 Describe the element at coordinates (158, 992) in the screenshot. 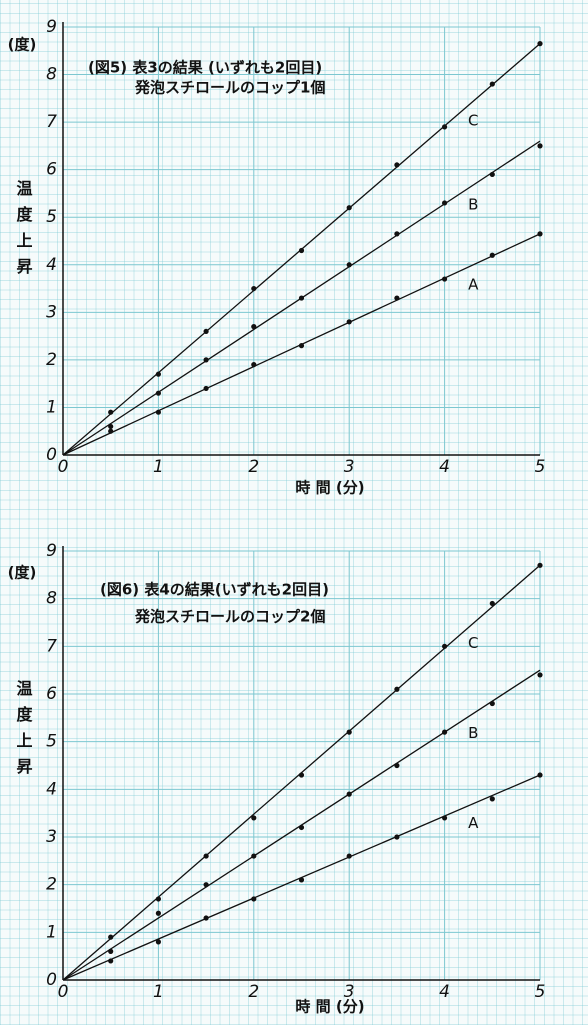

I see `x-tick-label: 1` at that location.